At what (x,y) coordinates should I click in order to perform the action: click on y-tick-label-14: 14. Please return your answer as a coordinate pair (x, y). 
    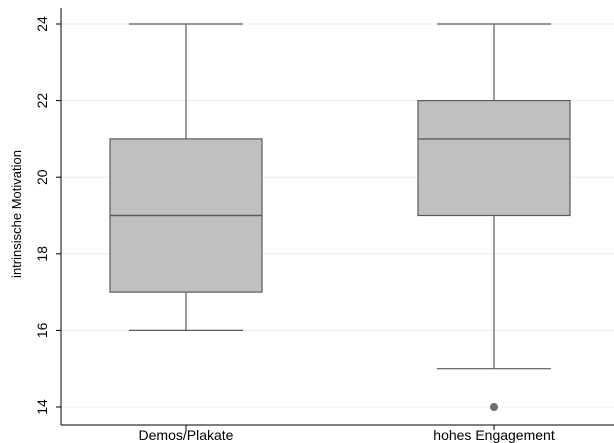
    Looking at the image, I should click on (42, 407).